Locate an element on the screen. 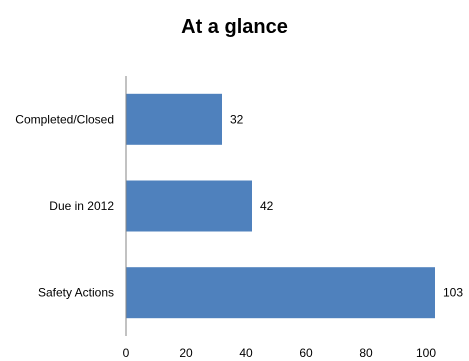 Image resolution: width=469 pixels, height=361 pixels. x-tick-label: 60 is located at coordinates (306, 353).